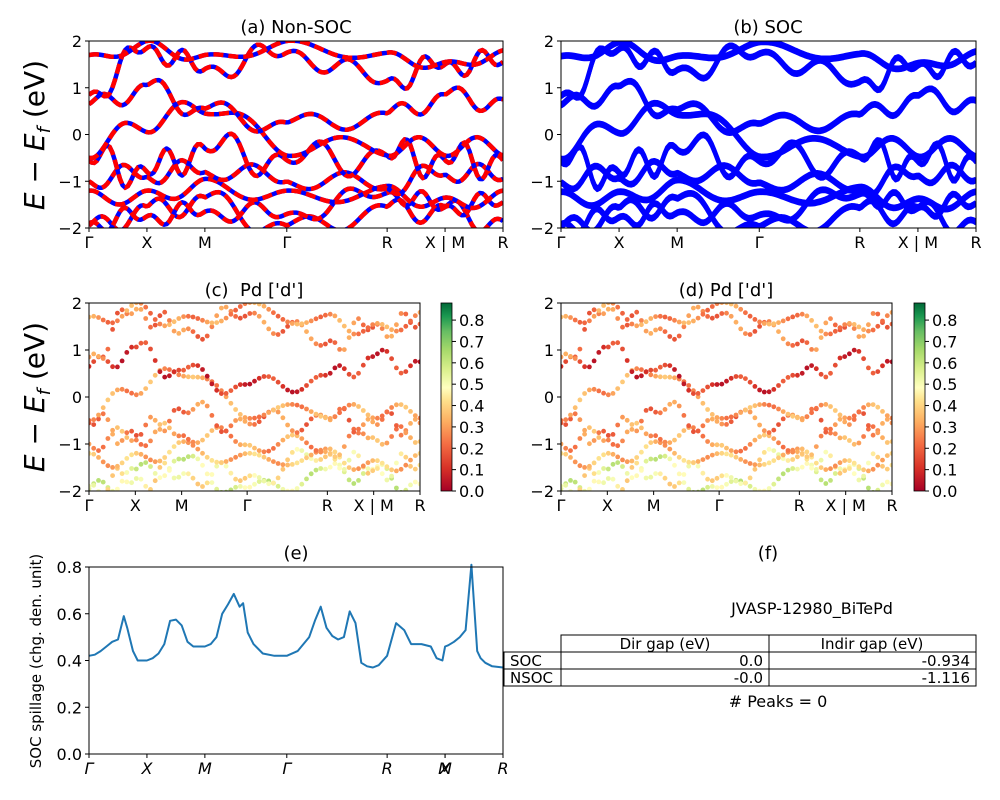 The height and width of the screenshot is (800, 1000). What do you see at coordinates (295, 553) in the screenshot?
I see `panel-e-title: (e)` at bounding box center [295, 553].